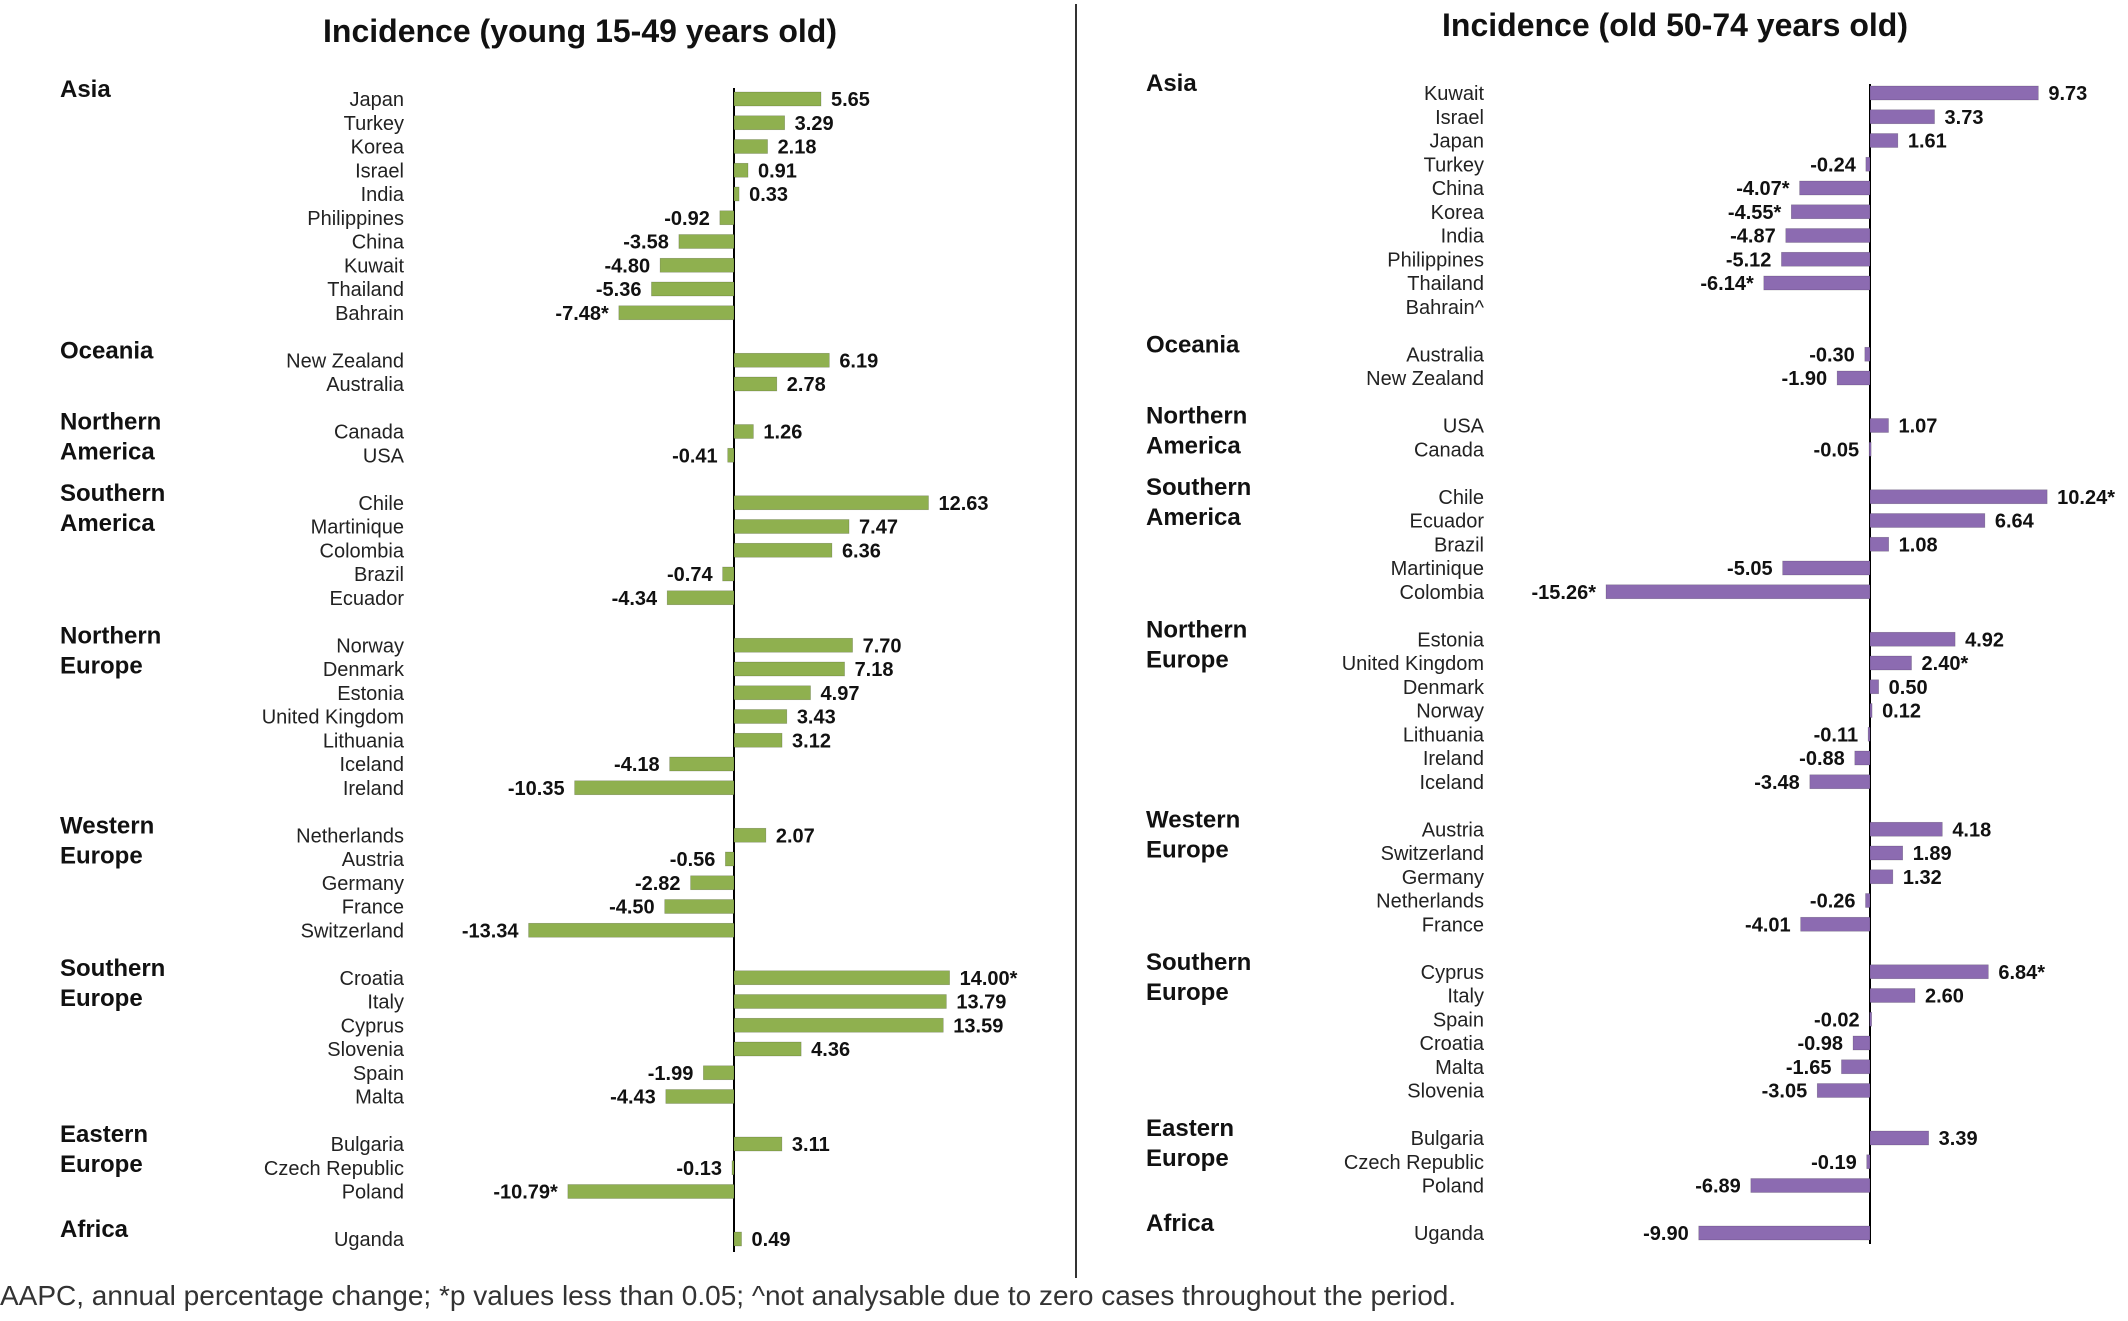 The height and width of the screenshot is (1321, 2128). I want to click on panel2-data-label: 3.39, so click(1958, 1139).